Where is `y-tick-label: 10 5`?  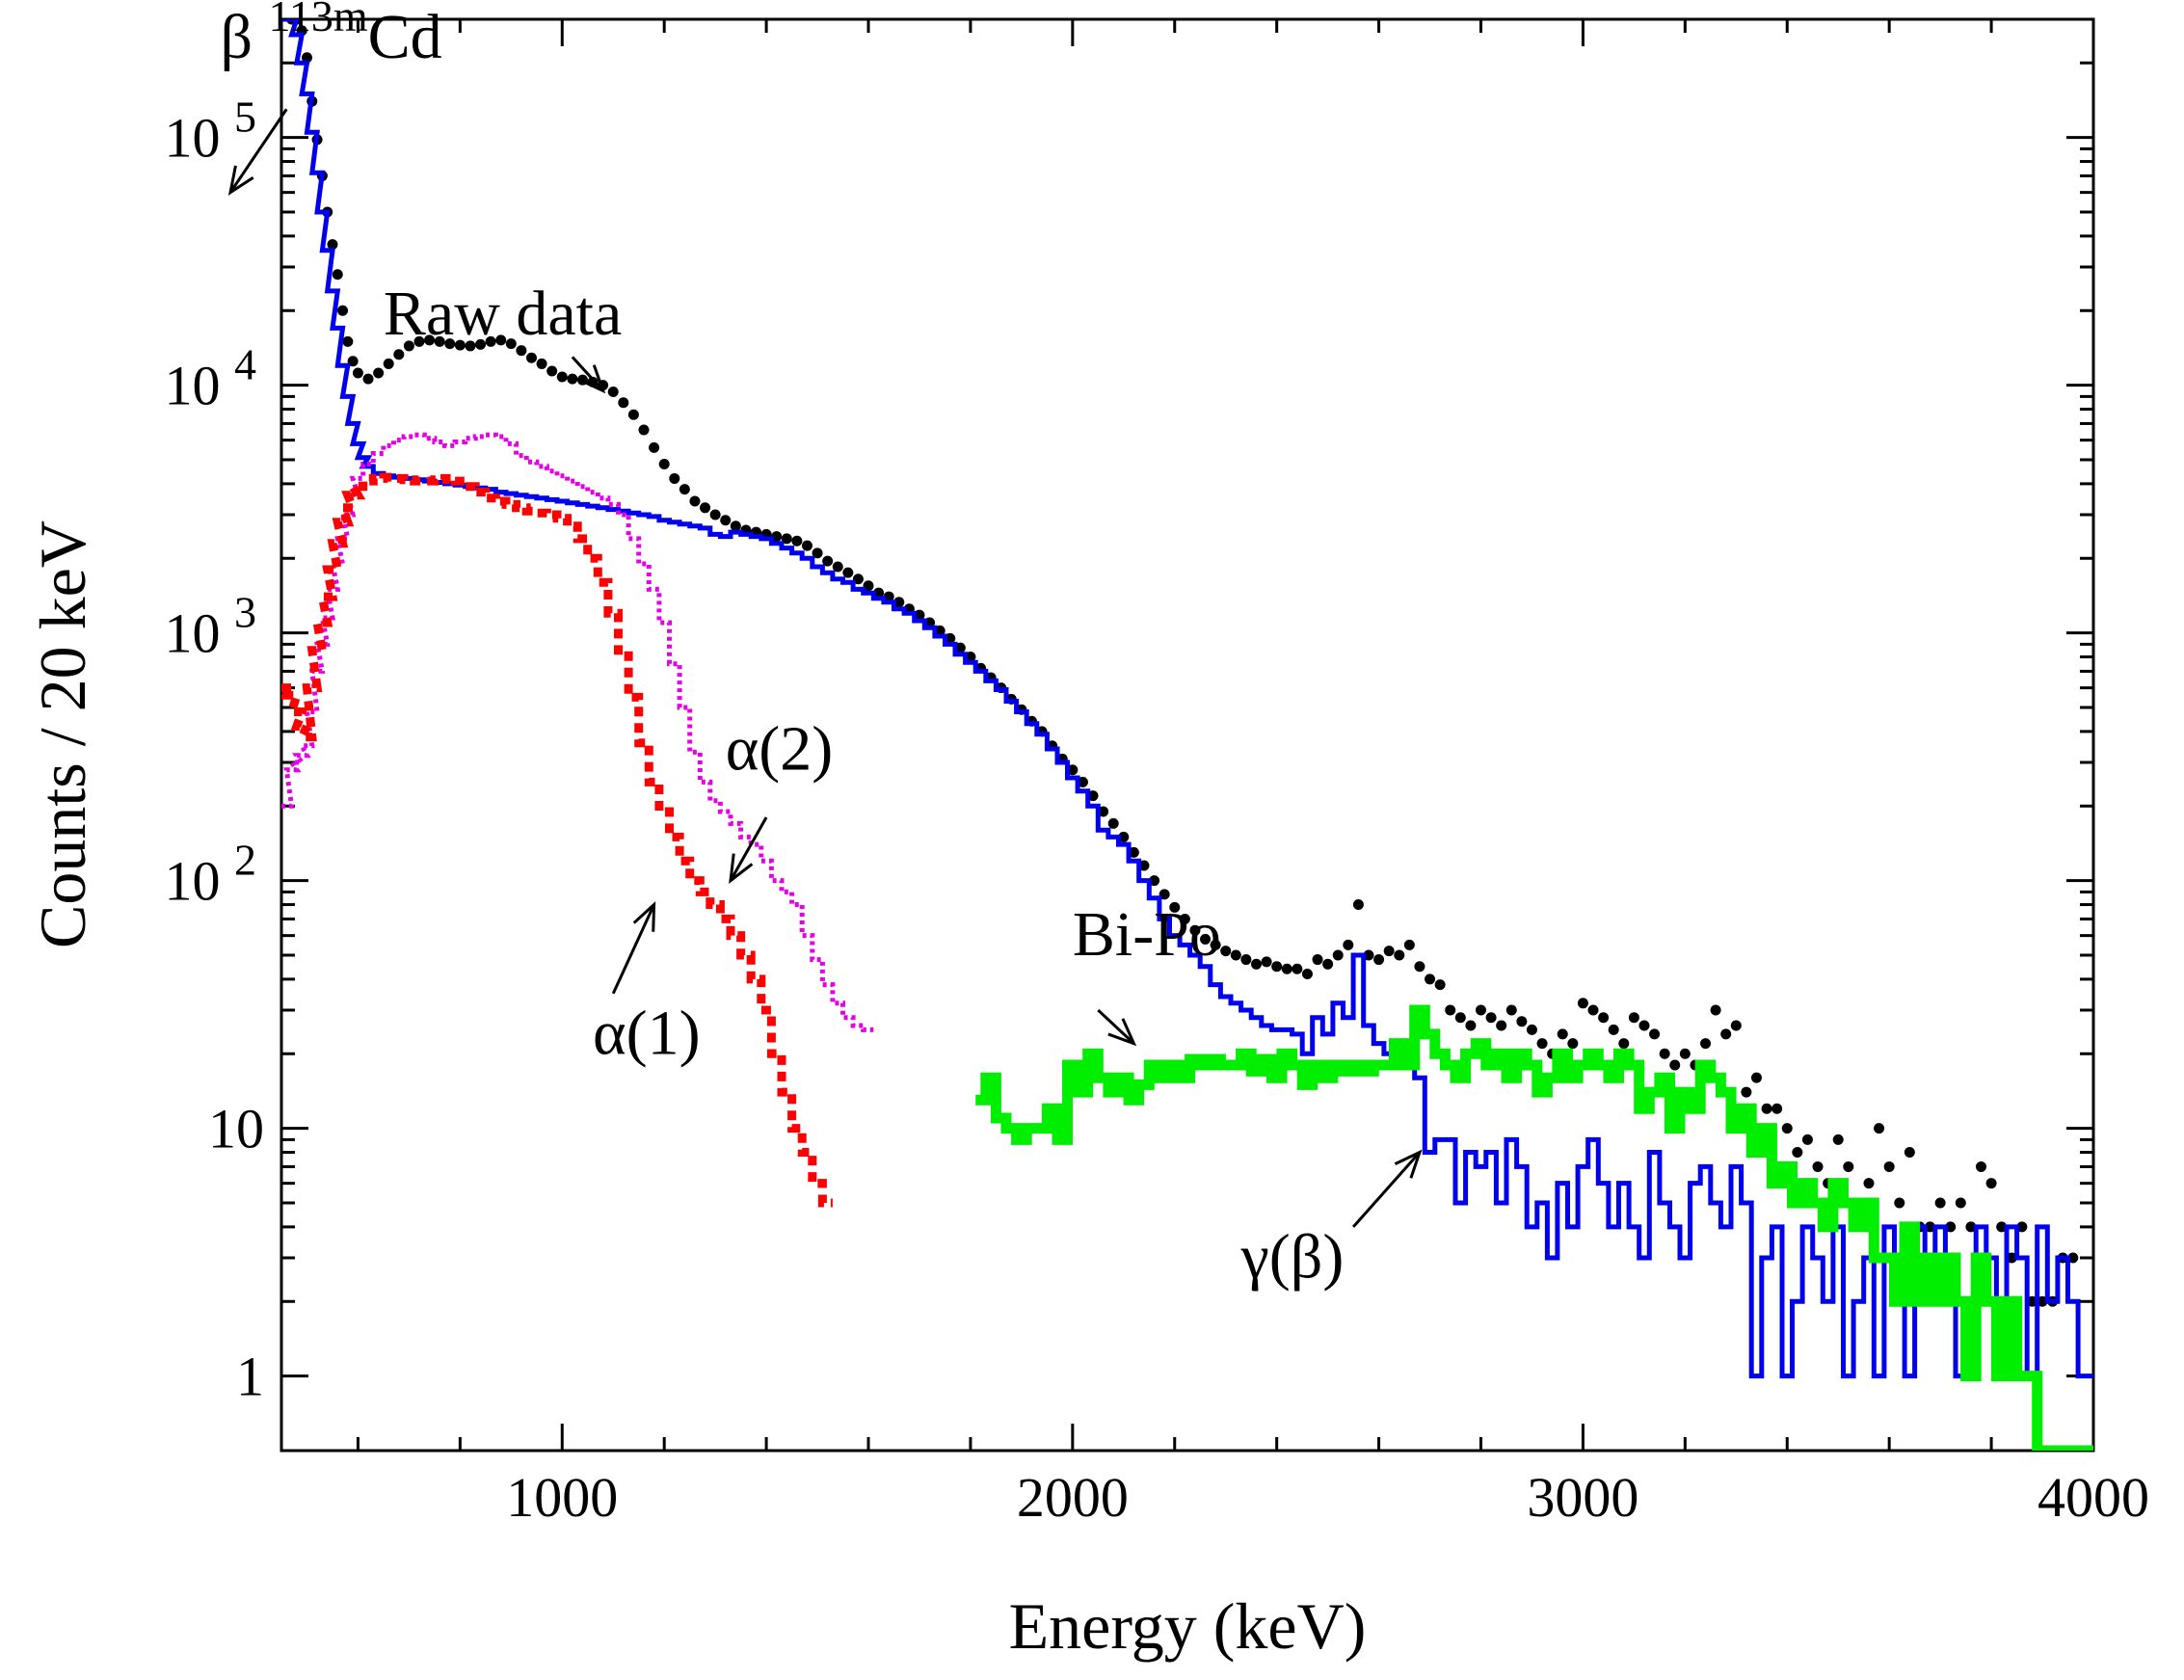 y-tick-label: 10 5 is located at coordinates (211, 131).